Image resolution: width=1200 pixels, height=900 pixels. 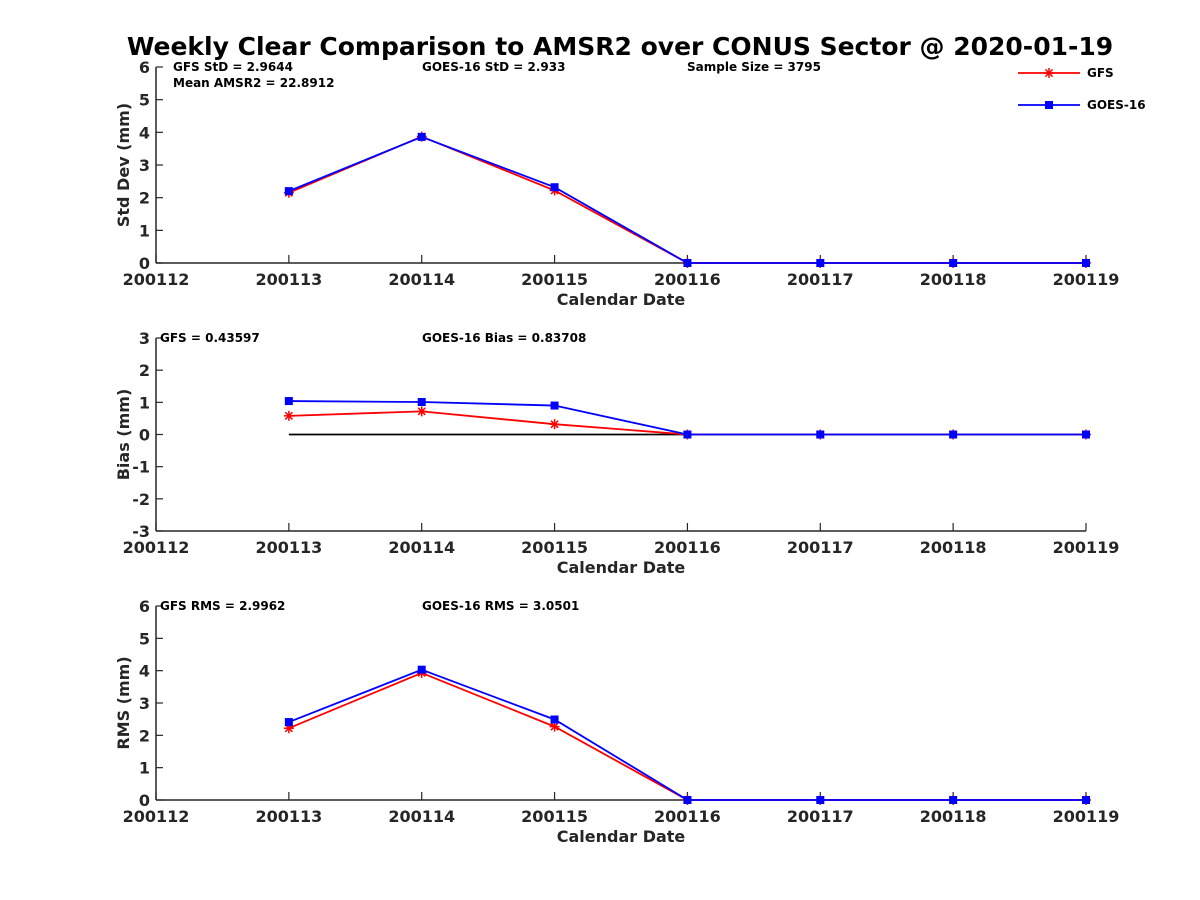 What do you see at coordinates (123, 165) in the screenshot?
I see `y-axis-label: Std Dev (mm)` at bounding box center [123, 165].